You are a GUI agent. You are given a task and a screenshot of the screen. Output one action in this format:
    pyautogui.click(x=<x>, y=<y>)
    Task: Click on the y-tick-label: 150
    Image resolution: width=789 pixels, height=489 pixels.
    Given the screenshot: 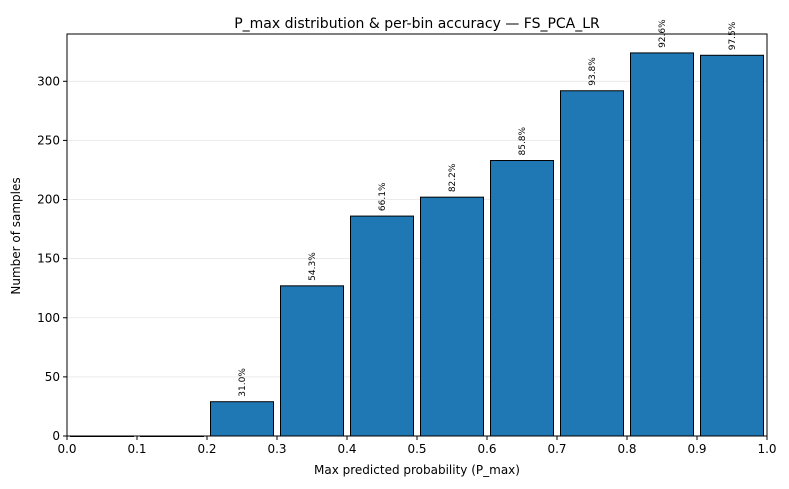 What is the action you would take?
    pyautogui.click(x=48, y=259)
    